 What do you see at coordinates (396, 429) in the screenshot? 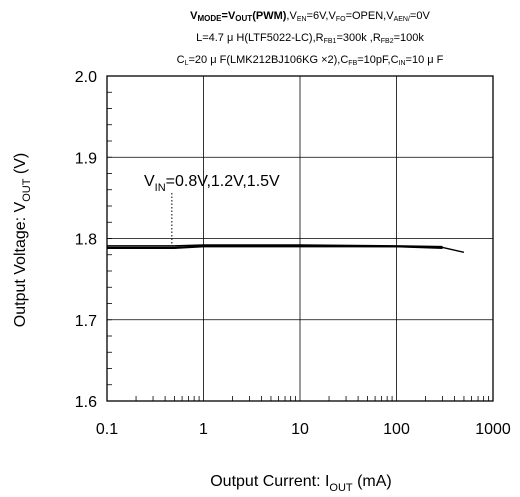
I see `x-tick-label: 100` at bounding box center [396, 429].